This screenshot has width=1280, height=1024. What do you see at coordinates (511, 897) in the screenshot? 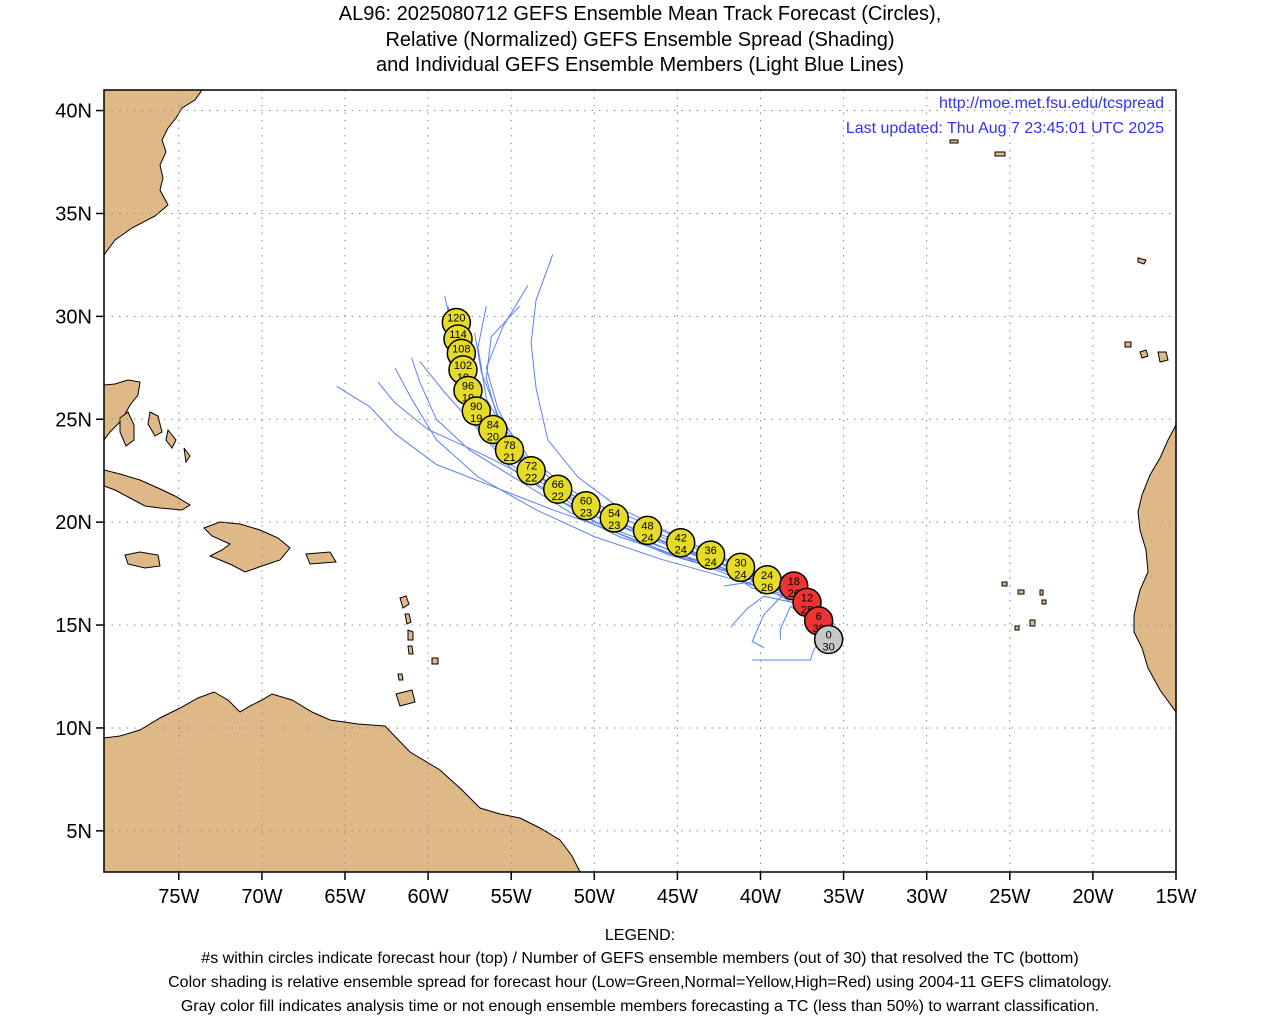
I see `lon-tick-label: 55W` at bounding box center [511, 897].